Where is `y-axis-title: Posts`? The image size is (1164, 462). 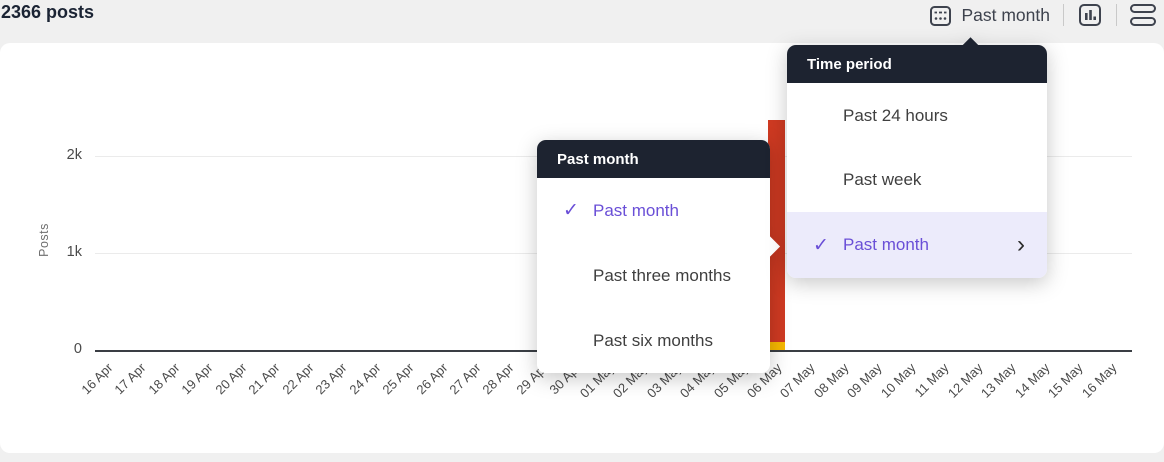 y-axis-title: Posts is located at coordinates (44, 240).